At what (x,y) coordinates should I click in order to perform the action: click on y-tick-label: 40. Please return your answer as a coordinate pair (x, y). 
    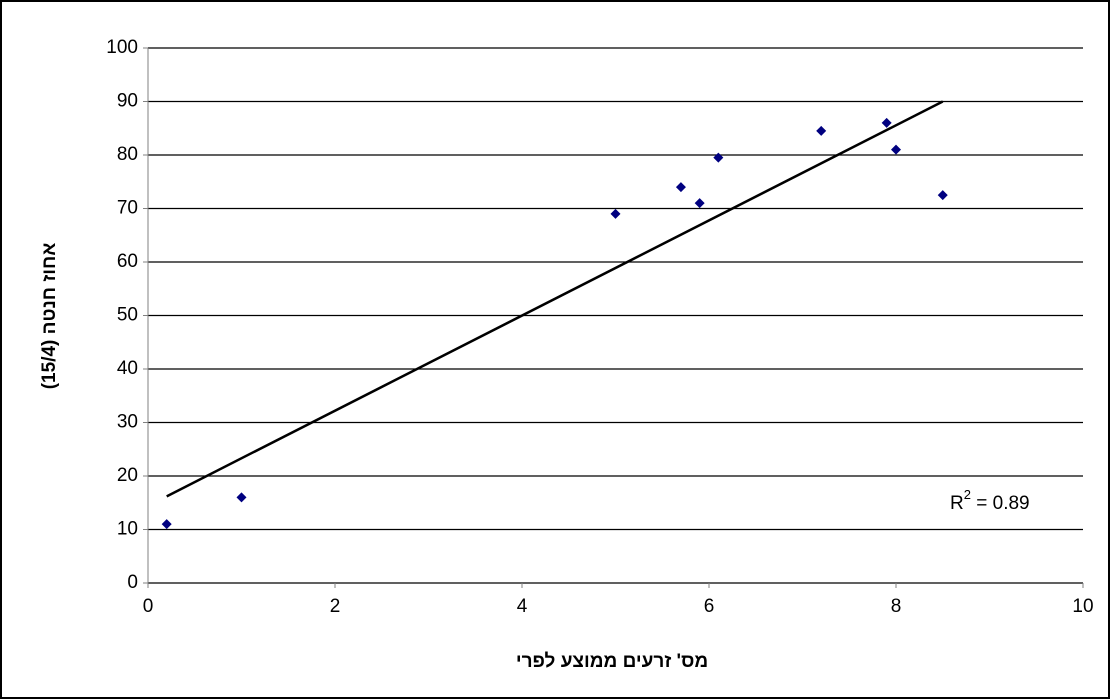
    Looking at the image, I should click on (127, 368).